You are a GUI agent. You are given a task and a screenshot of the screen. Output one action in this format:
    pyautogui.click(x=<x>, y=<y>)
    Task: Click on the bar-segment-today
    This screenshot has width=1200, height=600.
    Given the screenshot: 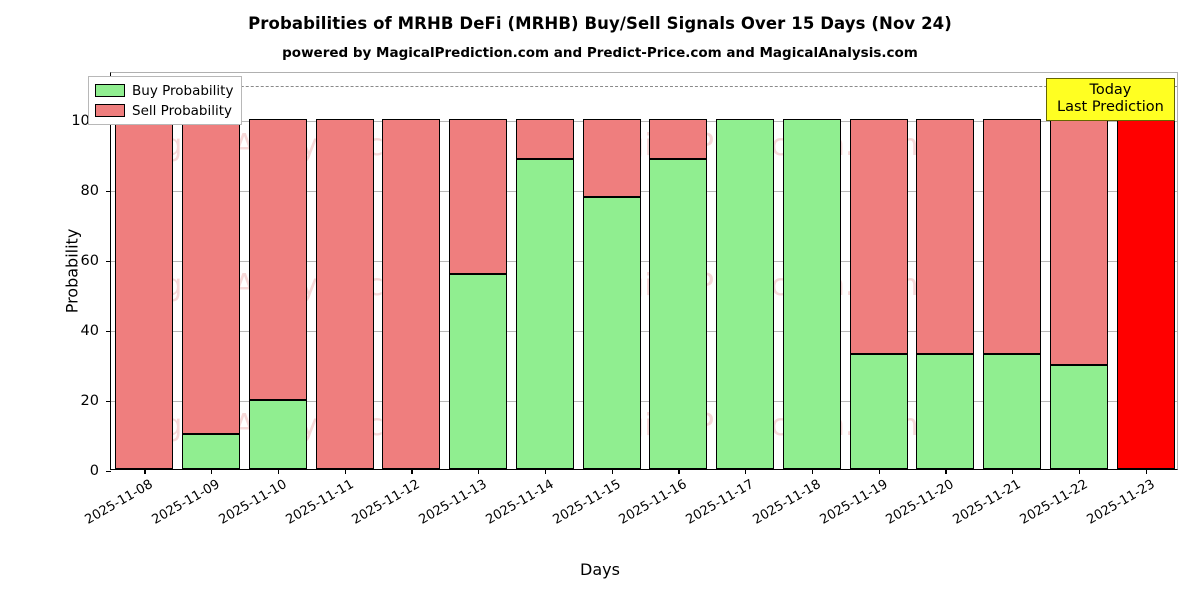 What is the action you would take?
    pyautogui.click(x=1145, y=294)
    